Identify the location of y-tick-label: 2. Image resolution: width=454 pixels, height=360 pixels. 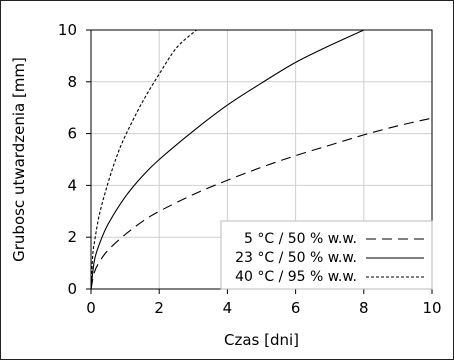
(72, 237).